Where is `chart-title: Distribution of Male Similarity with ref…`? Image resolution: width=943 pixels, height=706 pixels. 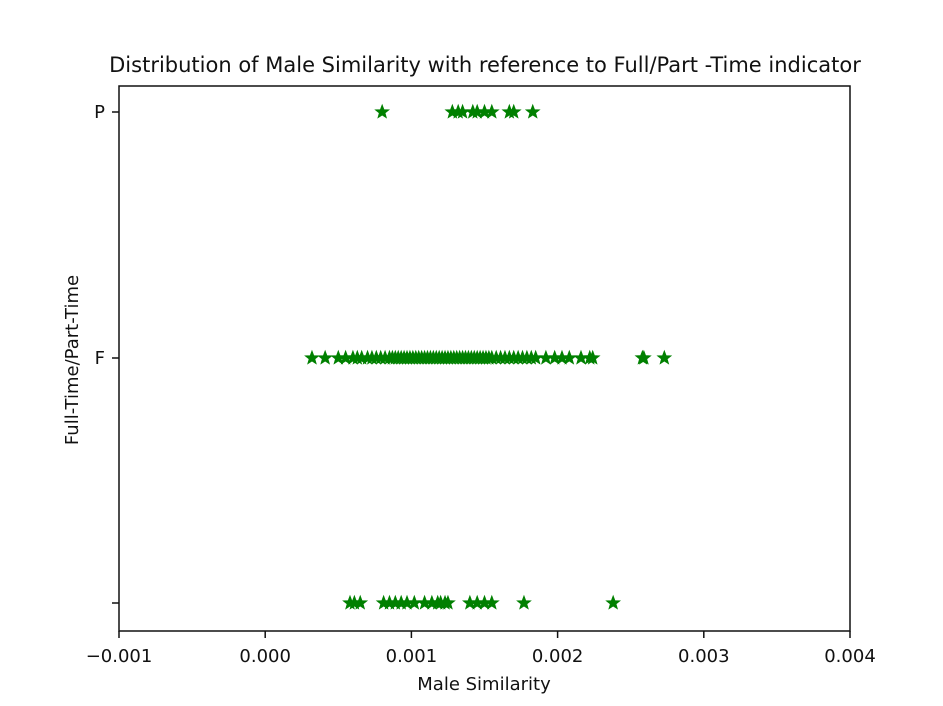
chart-title: Distribution of Male Similarity with ref… is located at coordinates (485, 65).